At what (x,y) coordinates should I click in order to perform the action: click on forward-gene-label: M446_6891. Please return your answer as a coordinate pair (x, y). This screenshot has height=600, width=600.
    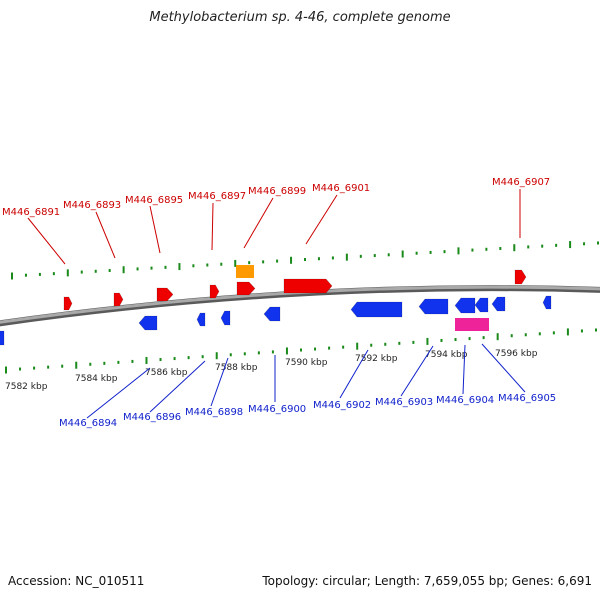
    Looking at the image, I should click on (31, 212).